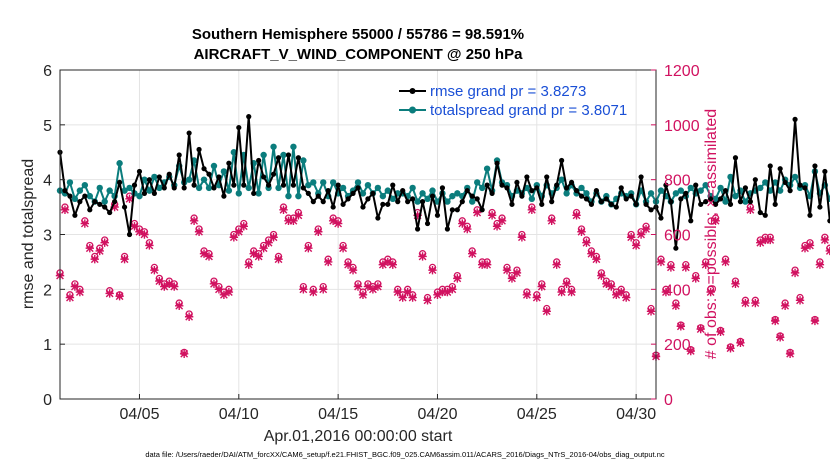 The width and height of the screenshot is (830, 470). Describe the element at coordinates (359, 54) in the screenshot. I see `chart-subtitle: AIRCRAFT_V_WIND_COMPONENT @ 250 hPa` at that location.